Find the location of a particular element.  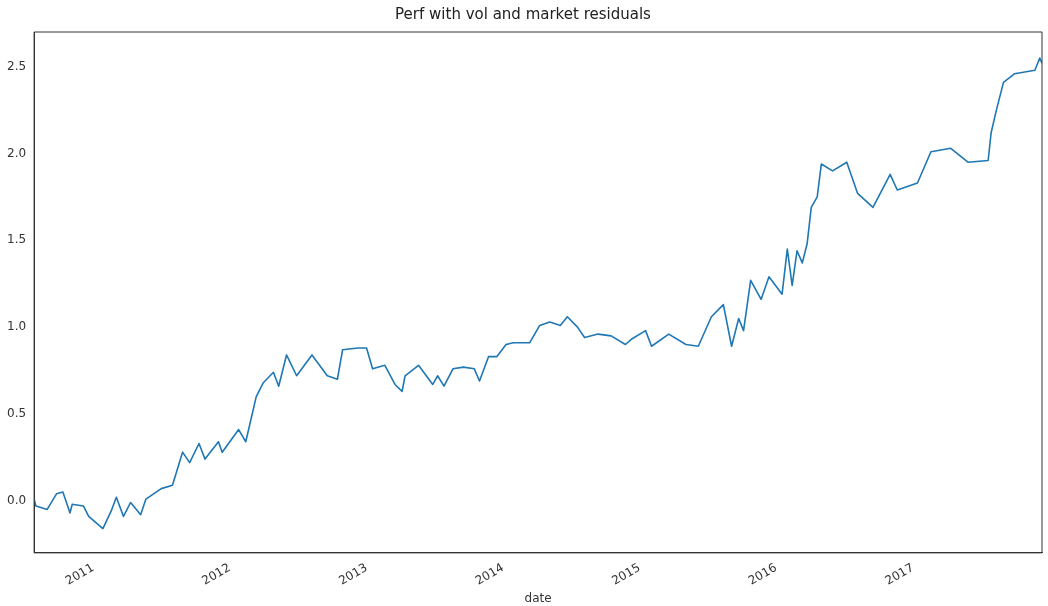

y-tick-label: 2.5 is located at coordinates (16, 65).